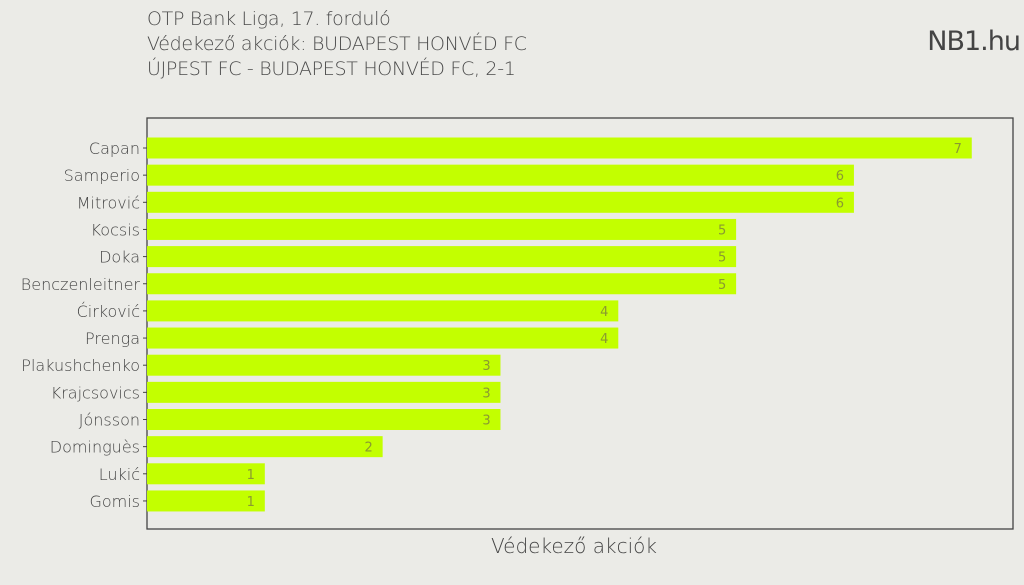  I want to click on data-label: 2, so click(369, 448).